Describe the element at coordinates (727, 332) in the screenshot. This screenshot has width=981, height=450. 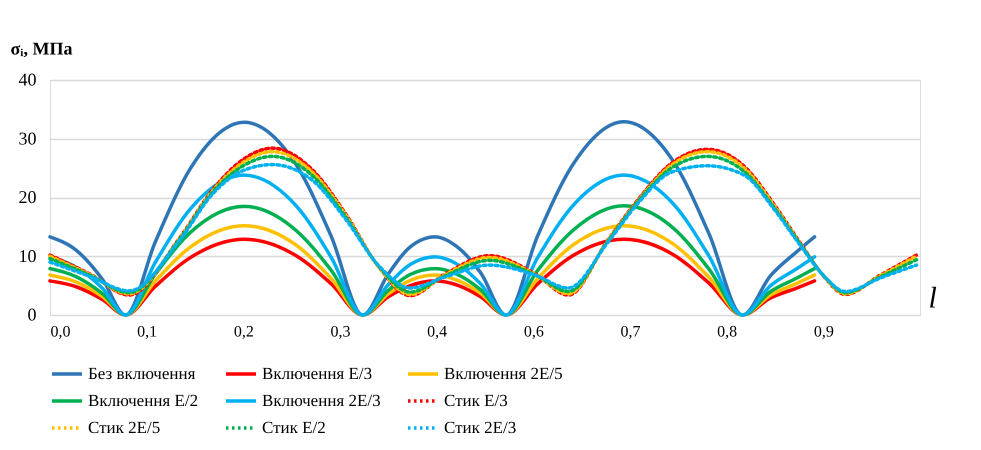
I see `x-tick-label: 0,8` at that location.